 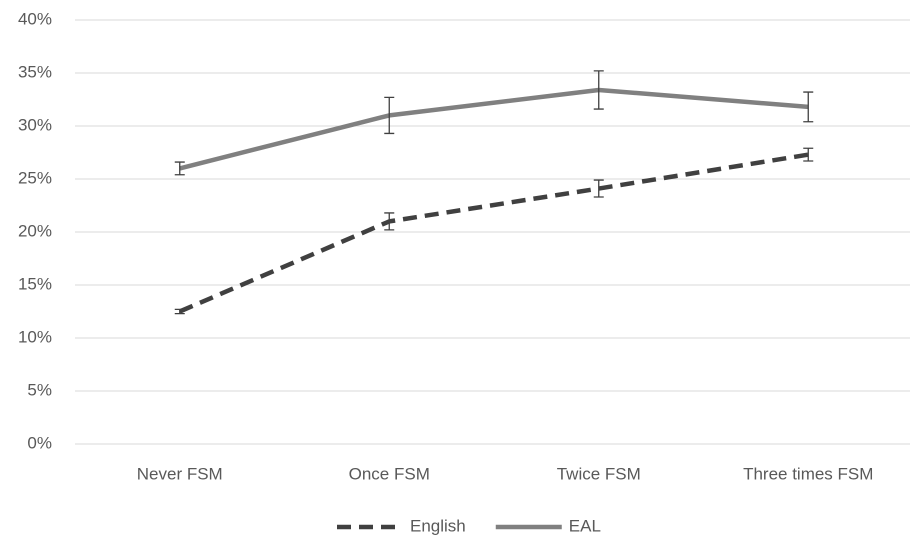 What do you see at coordinates (180, 473) in the screenshot?
I see `x-tick-label: Never FSM` at bounding box center [180, 473].